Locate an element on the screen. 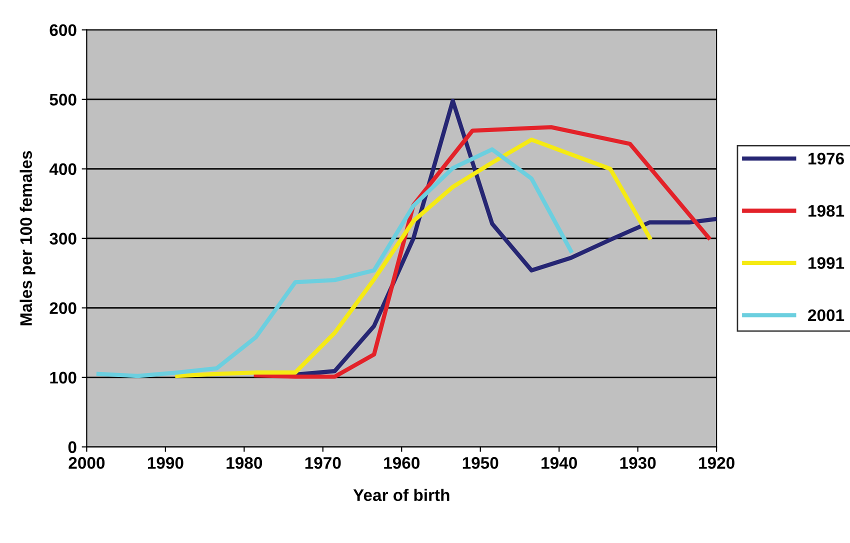  y-tick-label: 400 is located at coordinates (62, 169).